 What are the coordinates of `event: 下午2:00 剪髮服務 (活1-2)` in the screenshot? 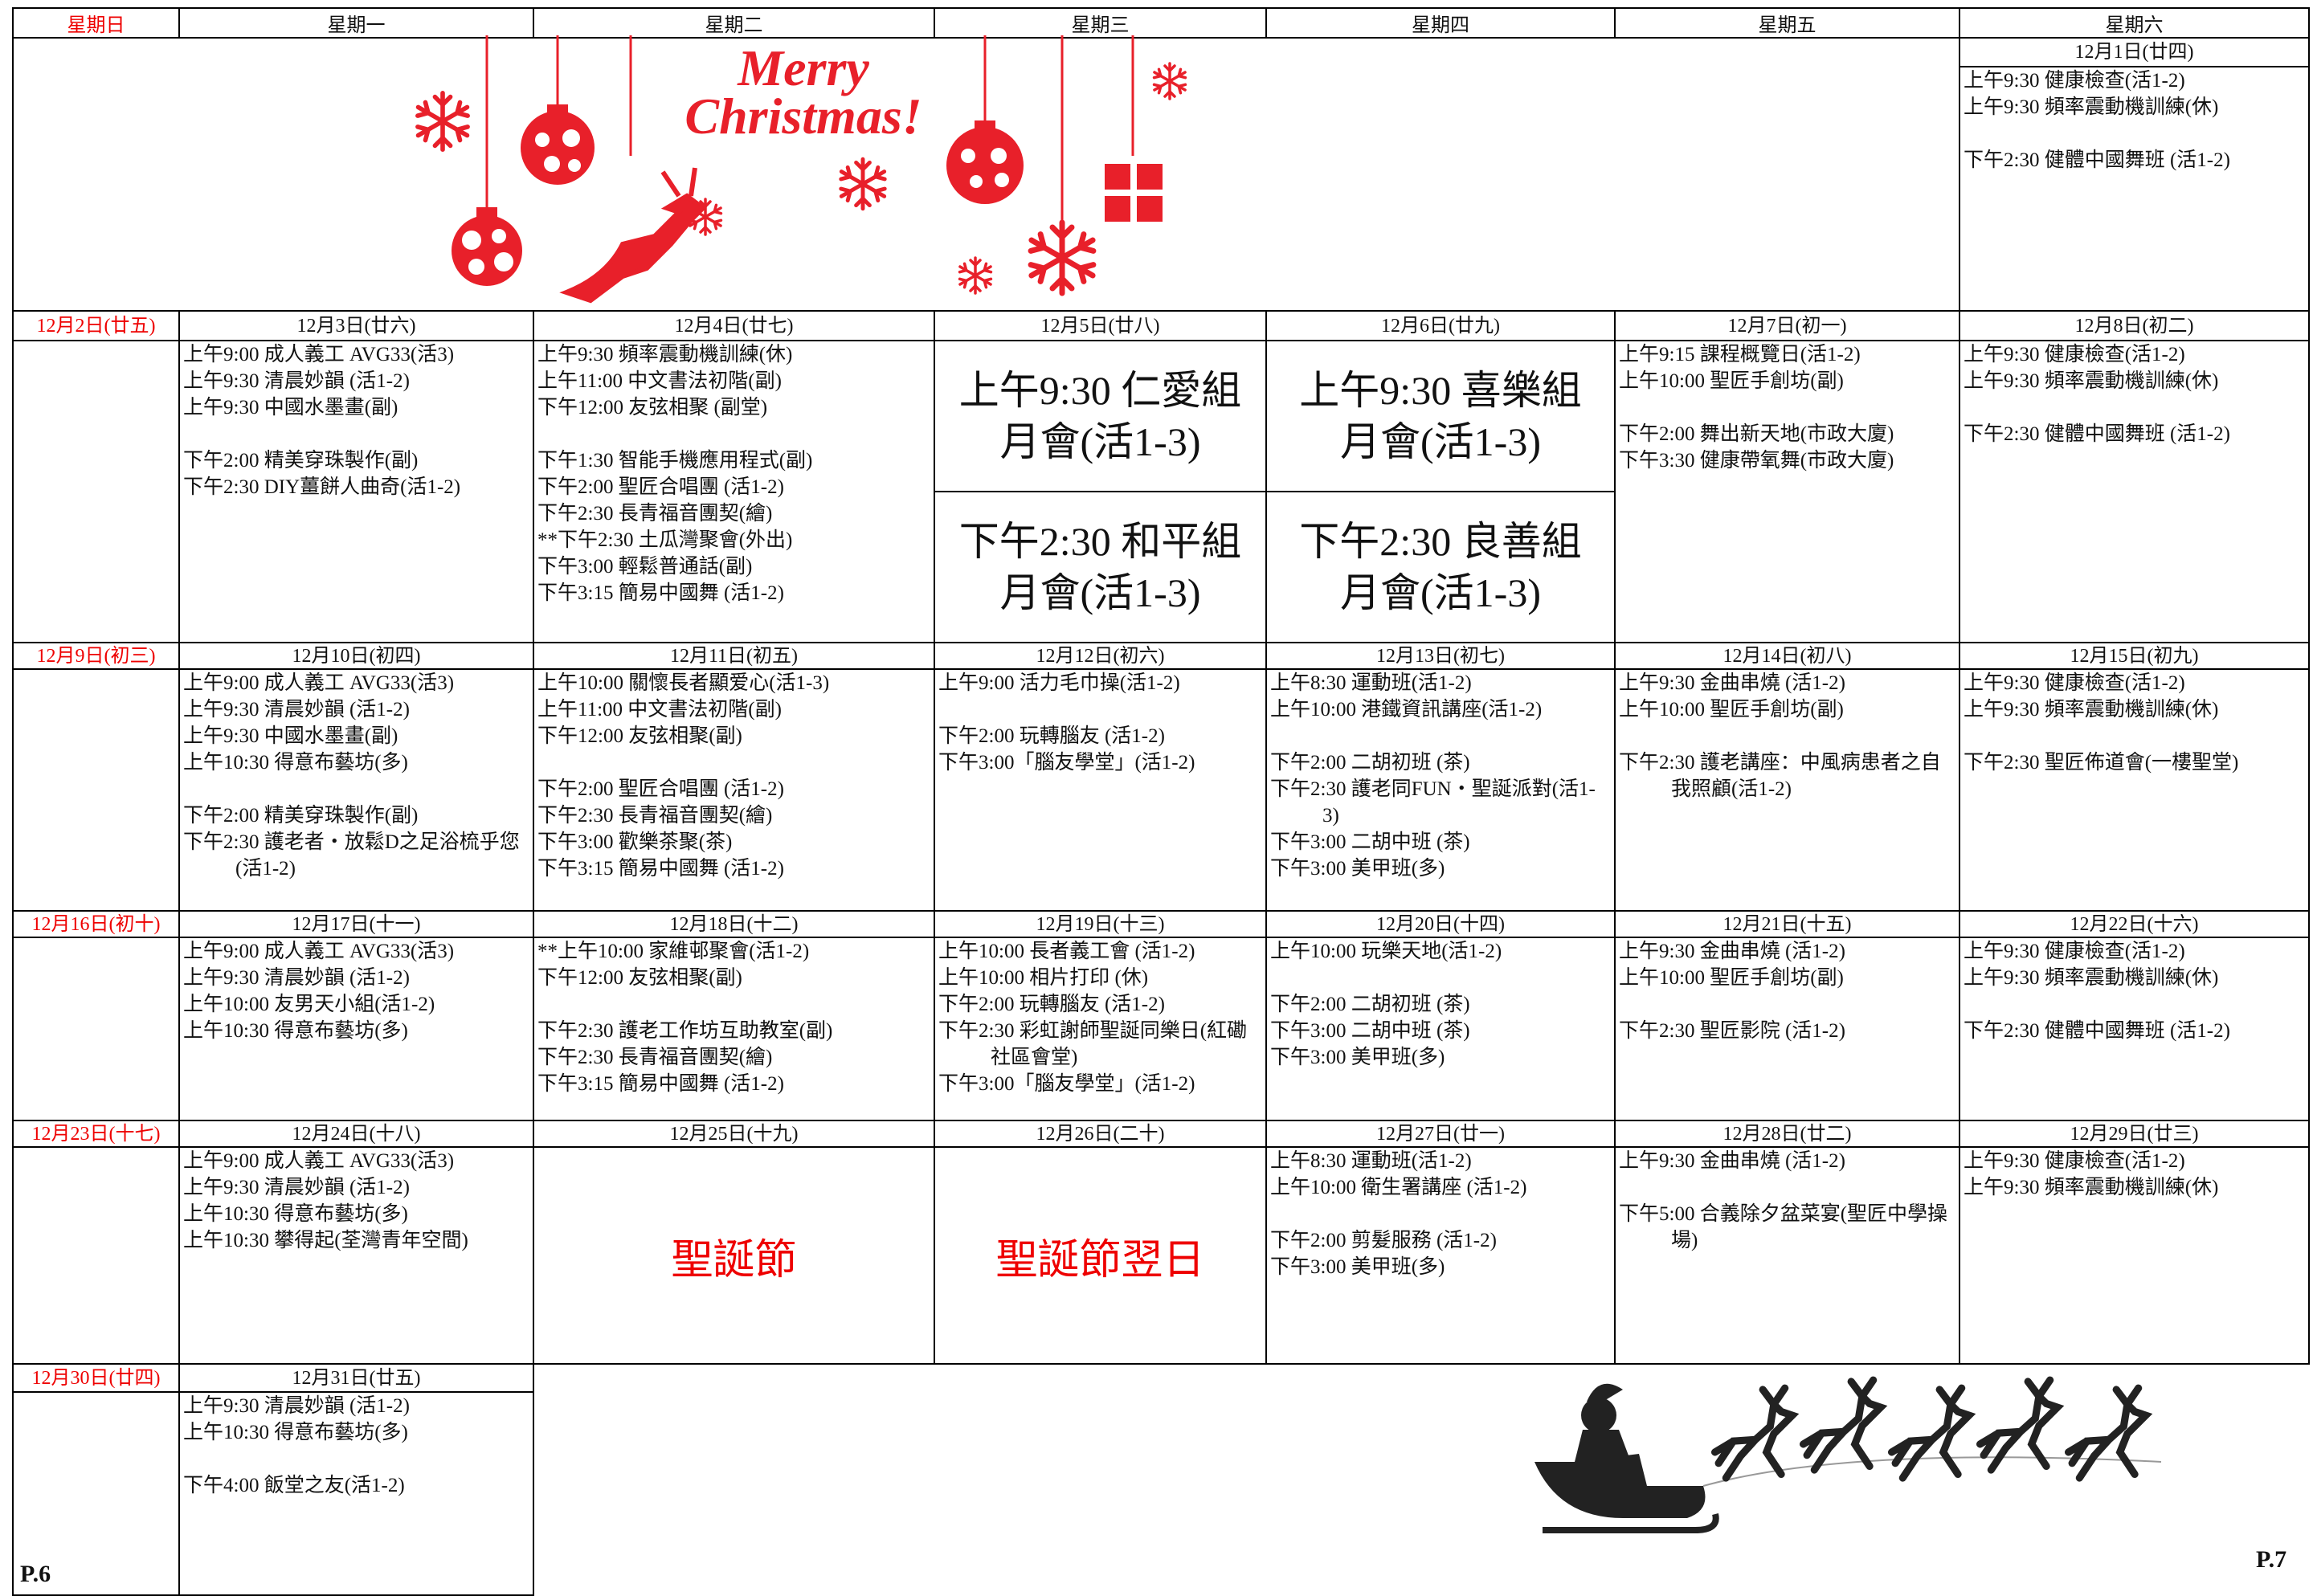 It's located at (1383, 1240).